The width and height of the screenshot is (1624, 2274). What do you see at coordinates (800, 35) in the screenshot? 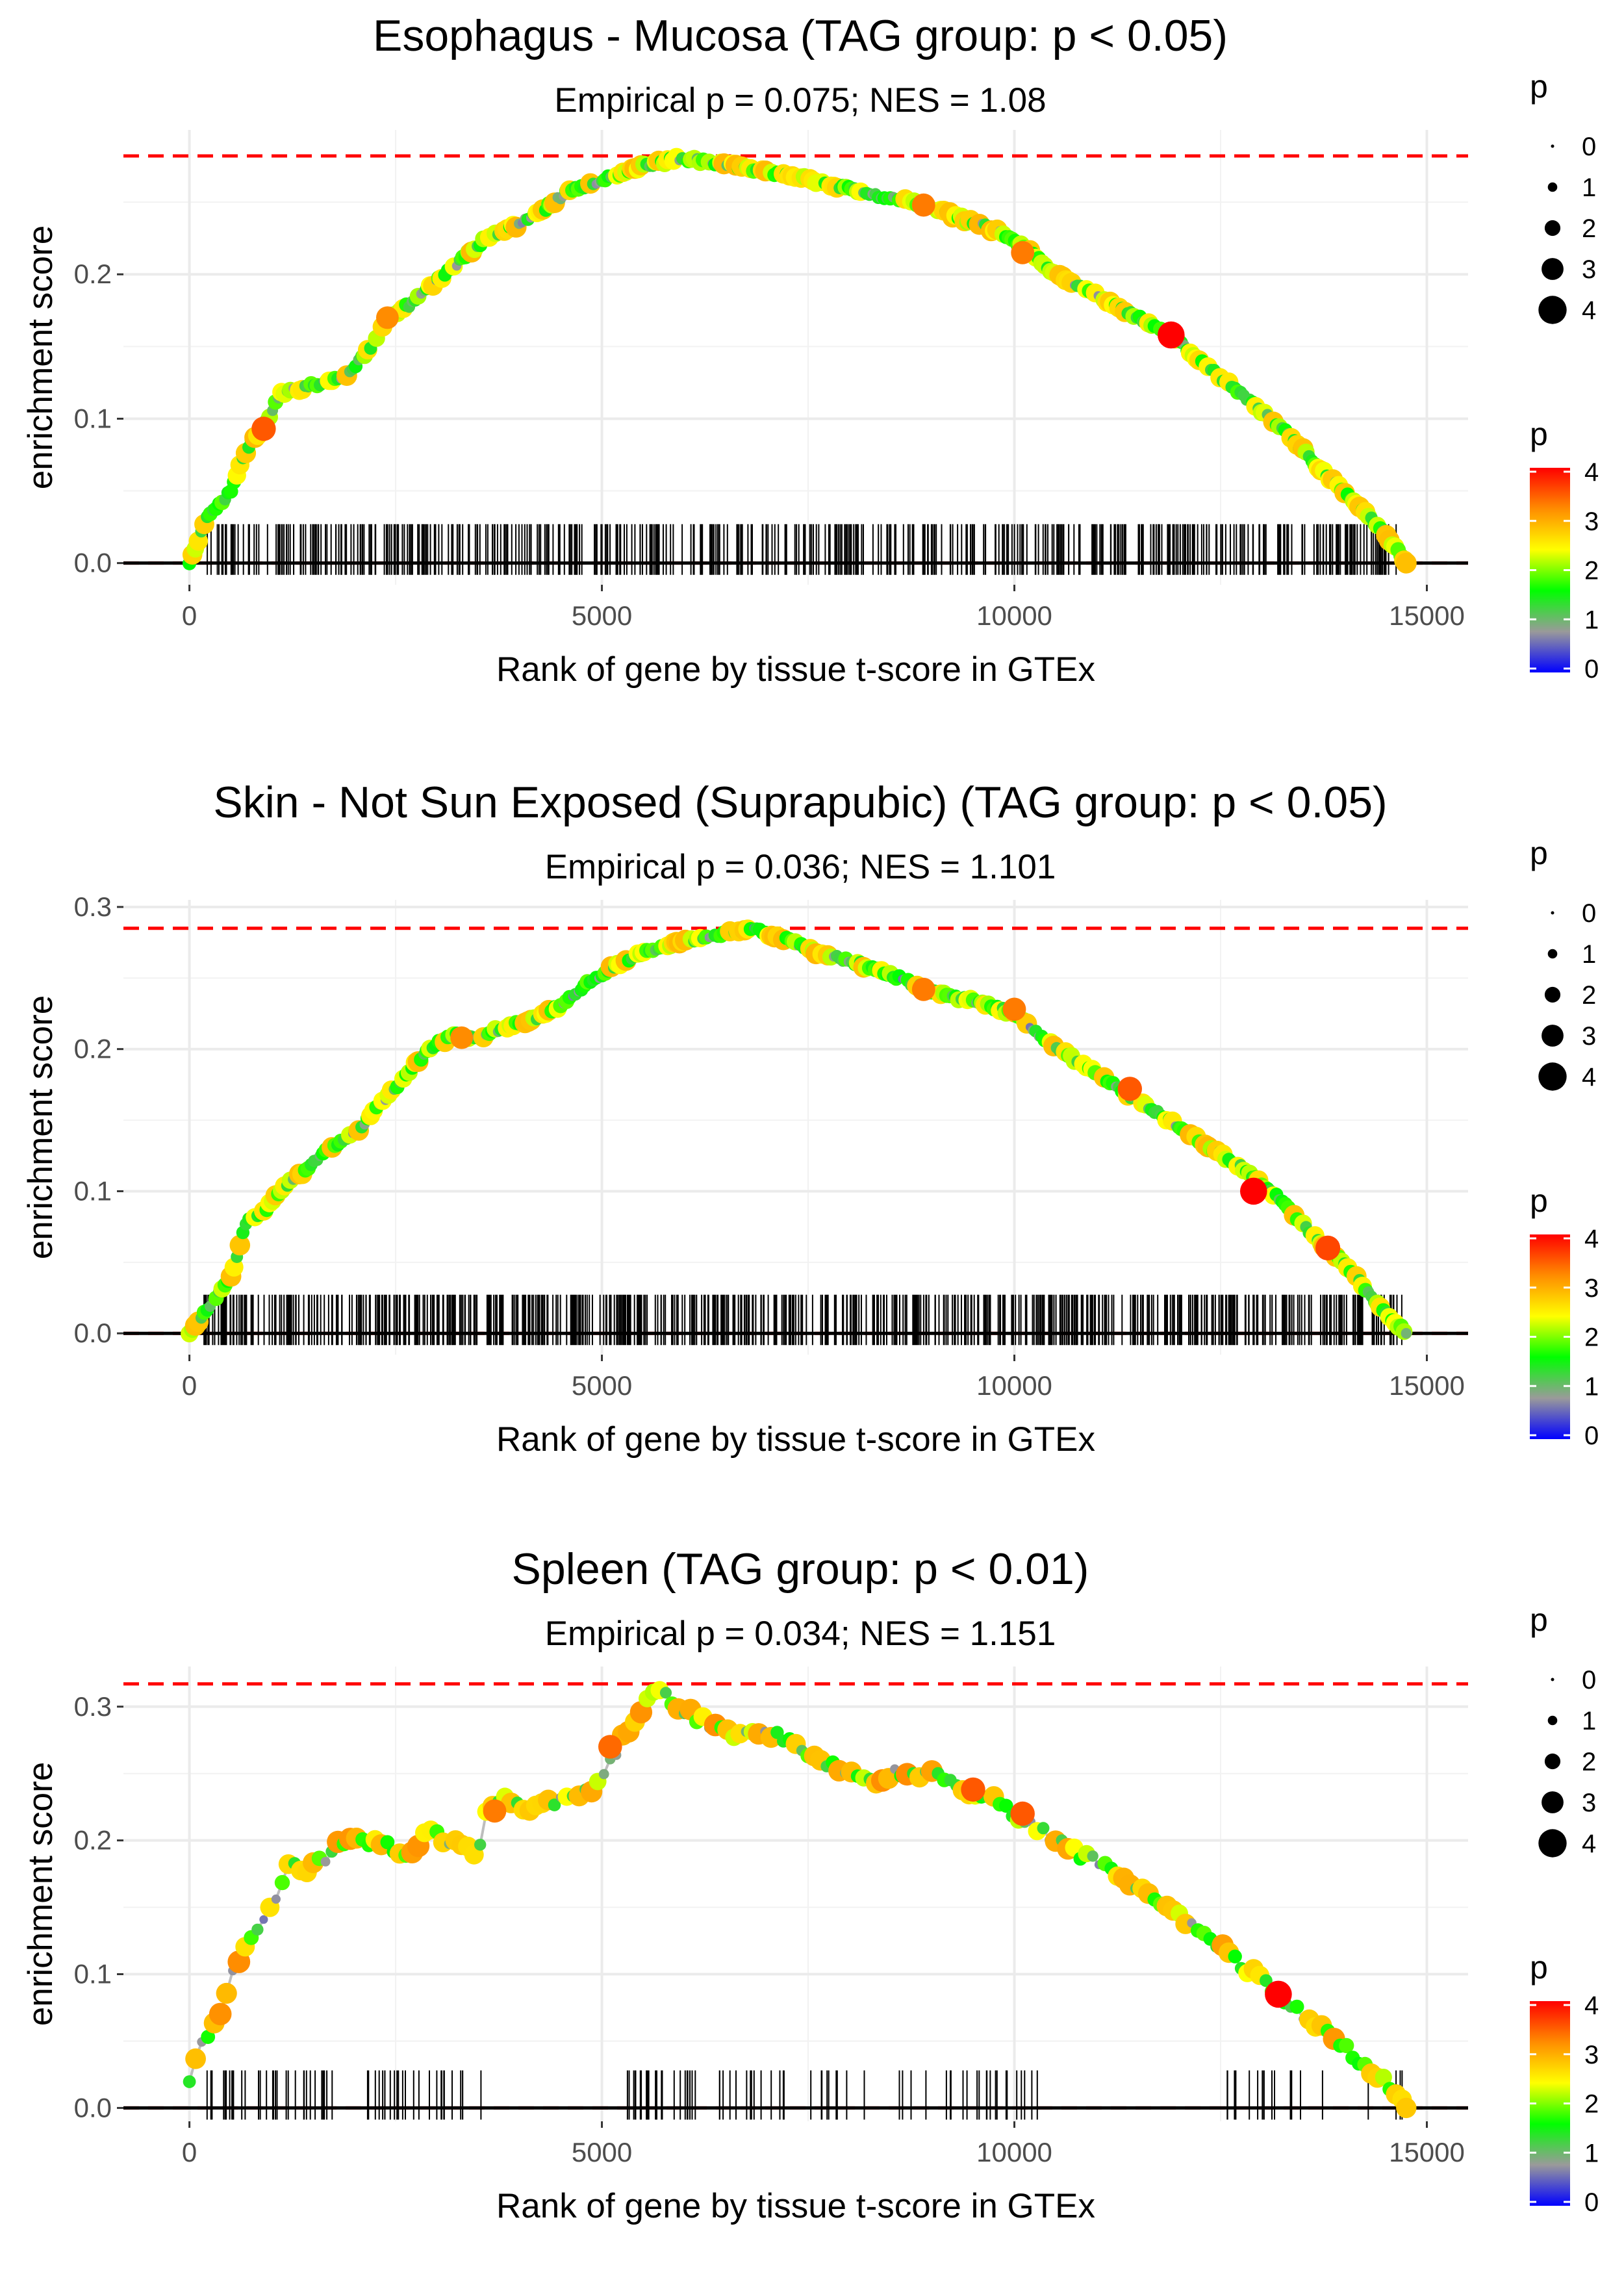
I see `chart-title: Esophagus - Mucosa (TAG group: p < 0.05)` at bounding box center [800, 35].